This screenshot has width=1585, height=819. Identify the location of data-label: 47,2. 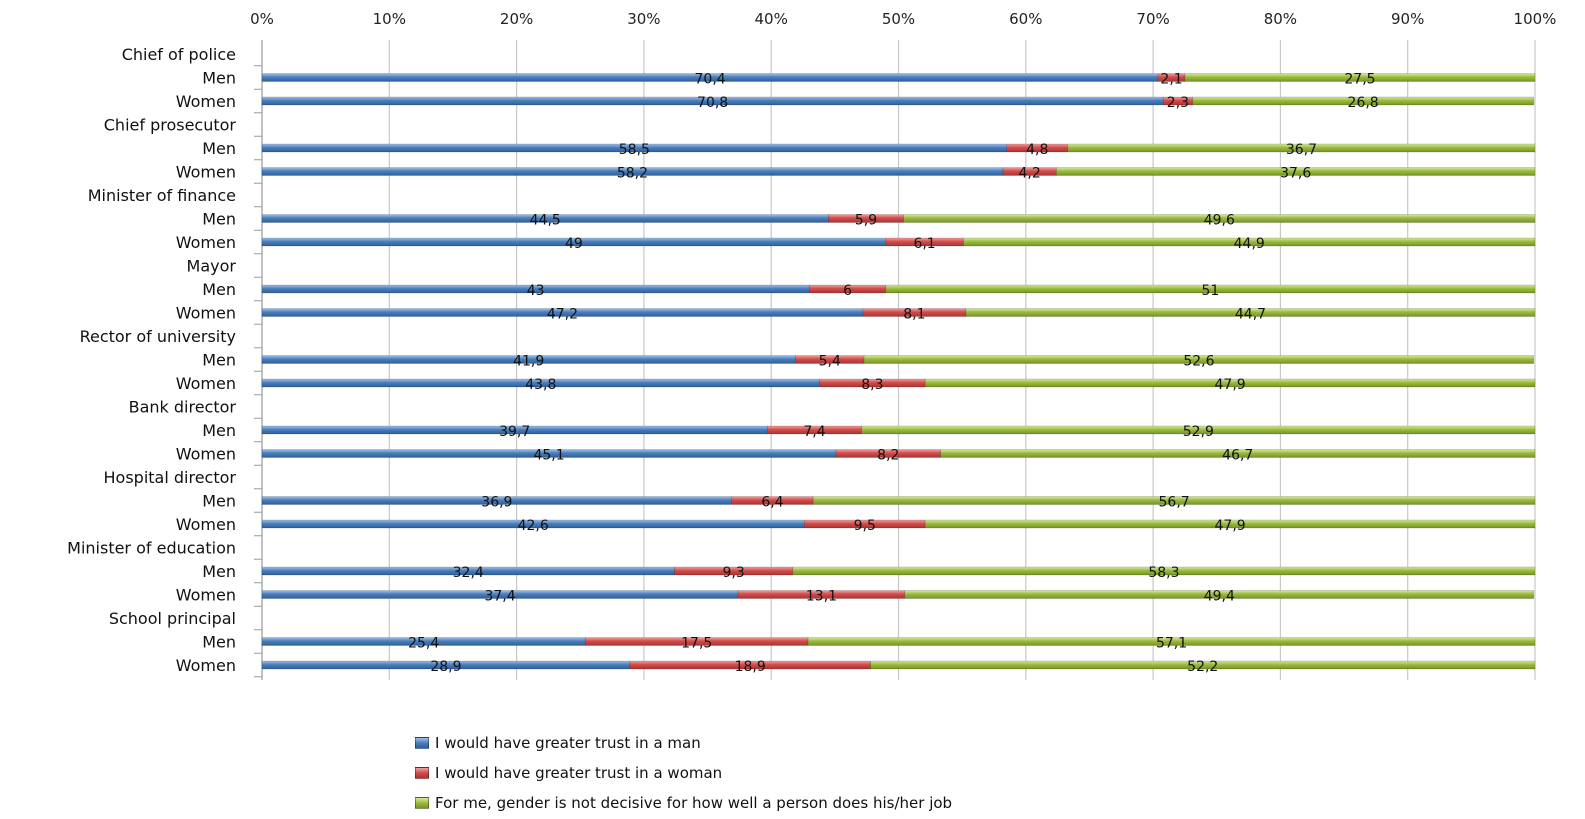
(562, 315).